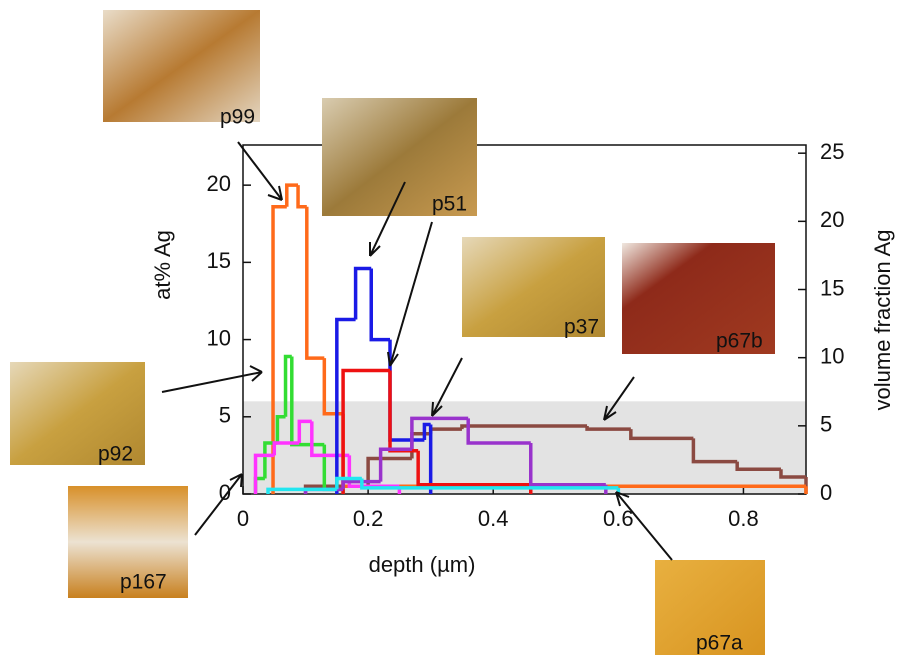  Describe the element at coordinates (832, 151) in the screenshot. I see `y2-tick-label: 25` at that location.